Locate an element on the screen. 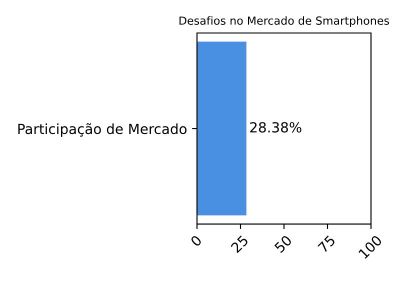 Image resolution: width=400 pixels, height=300 pixels. x-tick-label: 25 is located at coordinates (239, 244).